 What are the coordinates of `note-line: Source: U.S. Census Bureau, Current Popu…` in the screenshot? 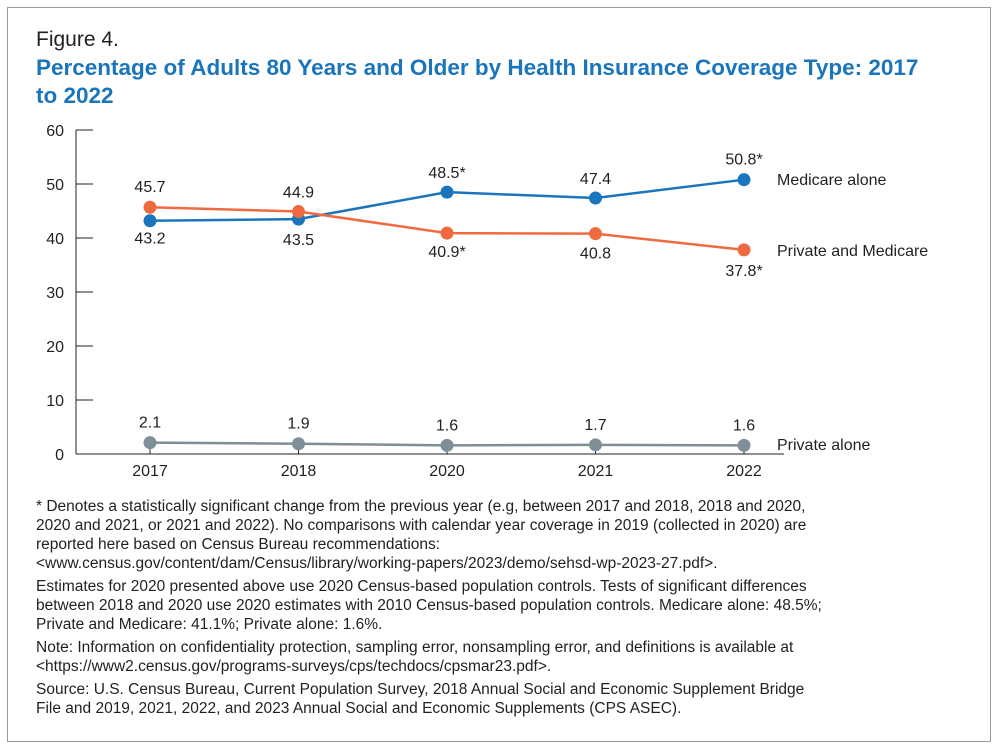 It's located at (420, 689).